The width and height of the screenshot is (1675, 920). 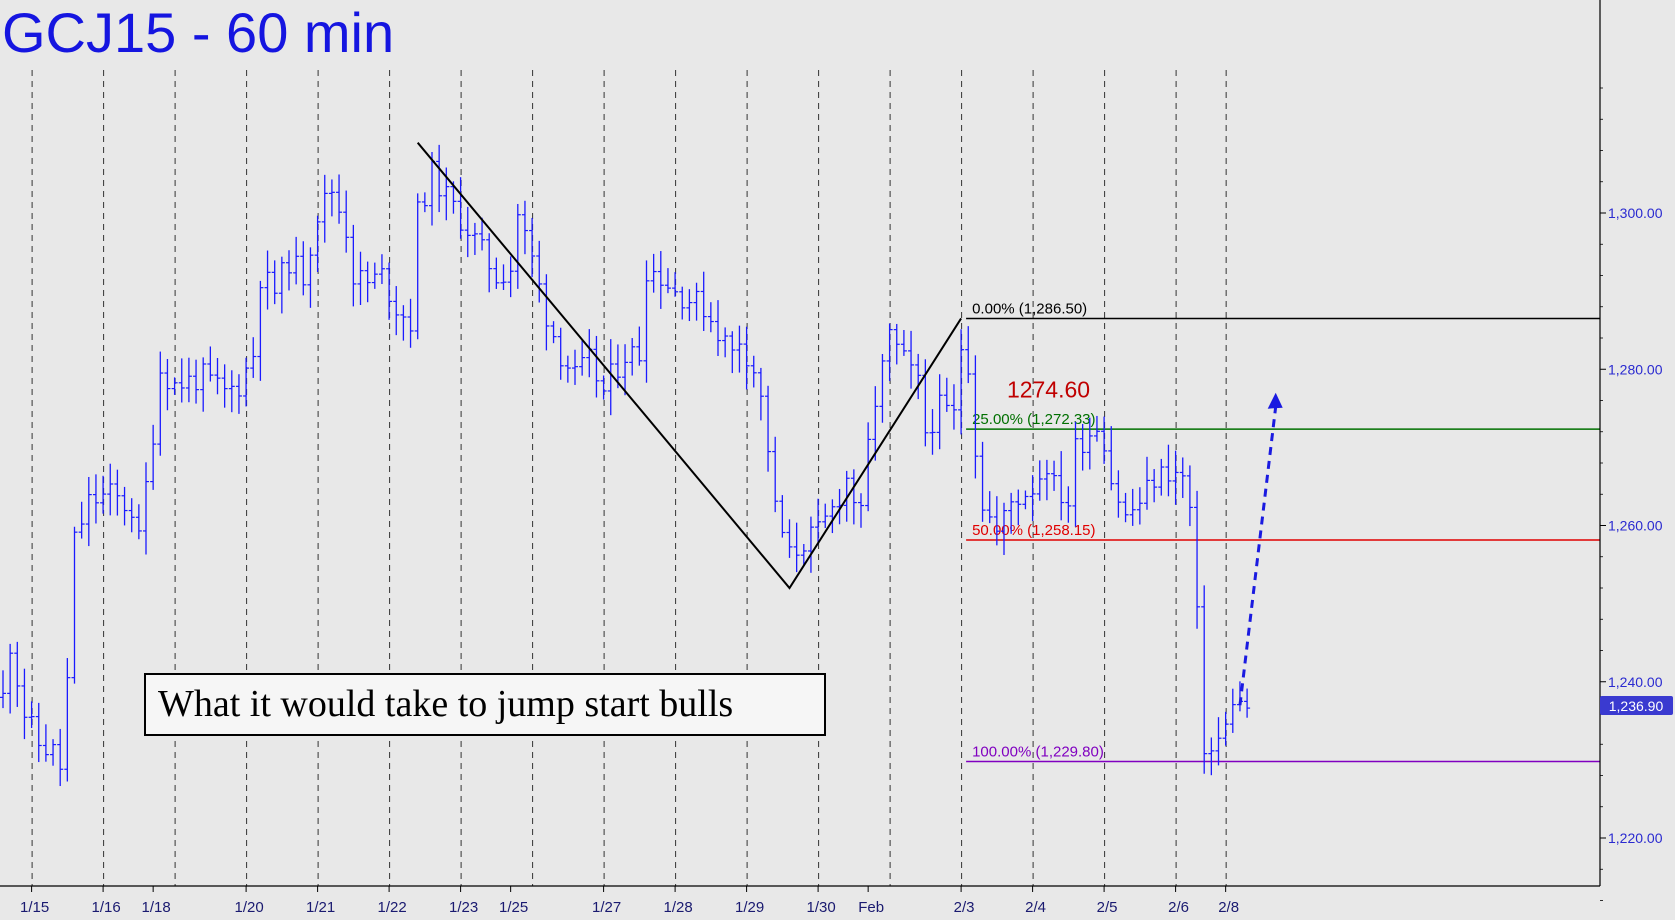 I want to click on date-axis-label: 1/16, so click(x=105, y=907).